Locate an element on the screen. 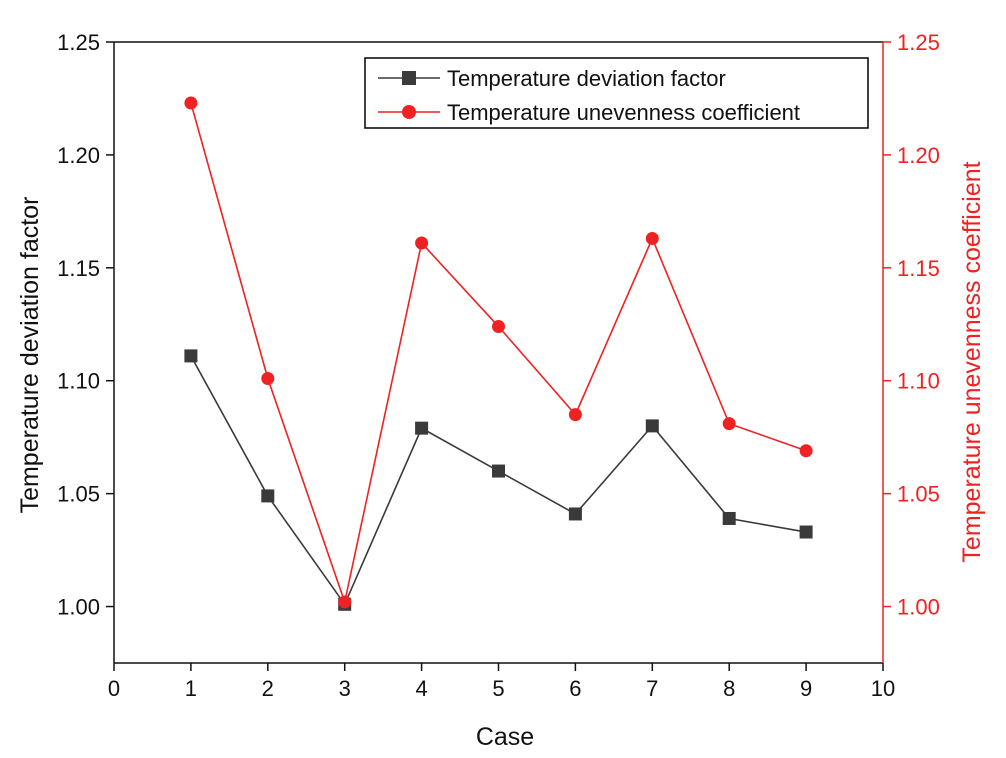 This screenshot has width=1006, height=758. x-tick-label: 2 is located at coordinates (268, 688).